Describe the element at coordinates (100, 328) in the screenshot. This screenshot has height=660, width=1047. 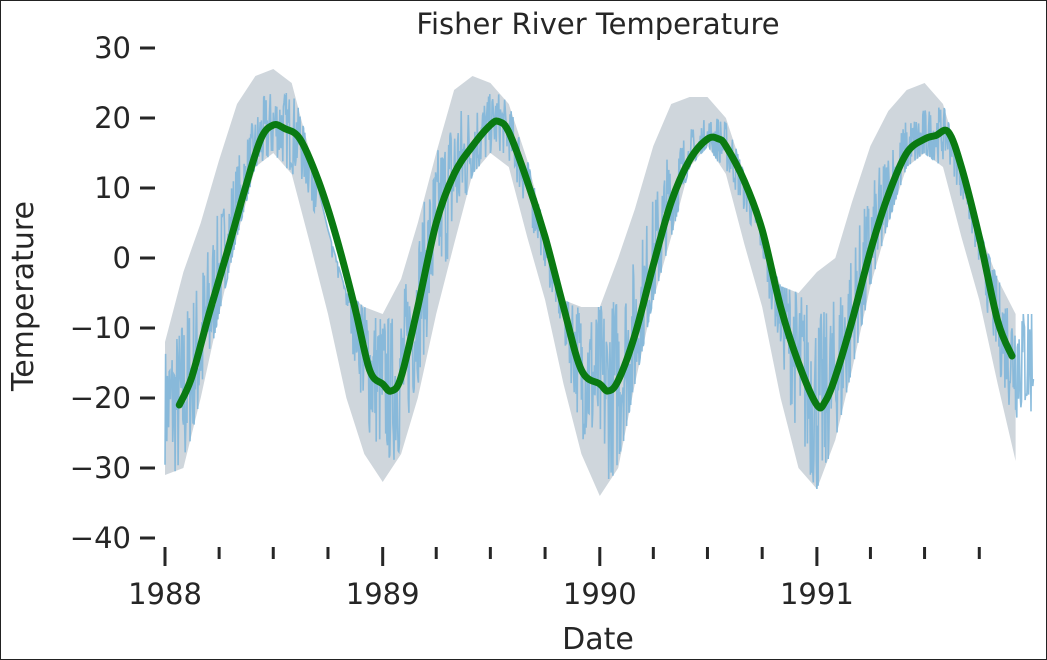
I see `y-tick-label: −10` at that location.